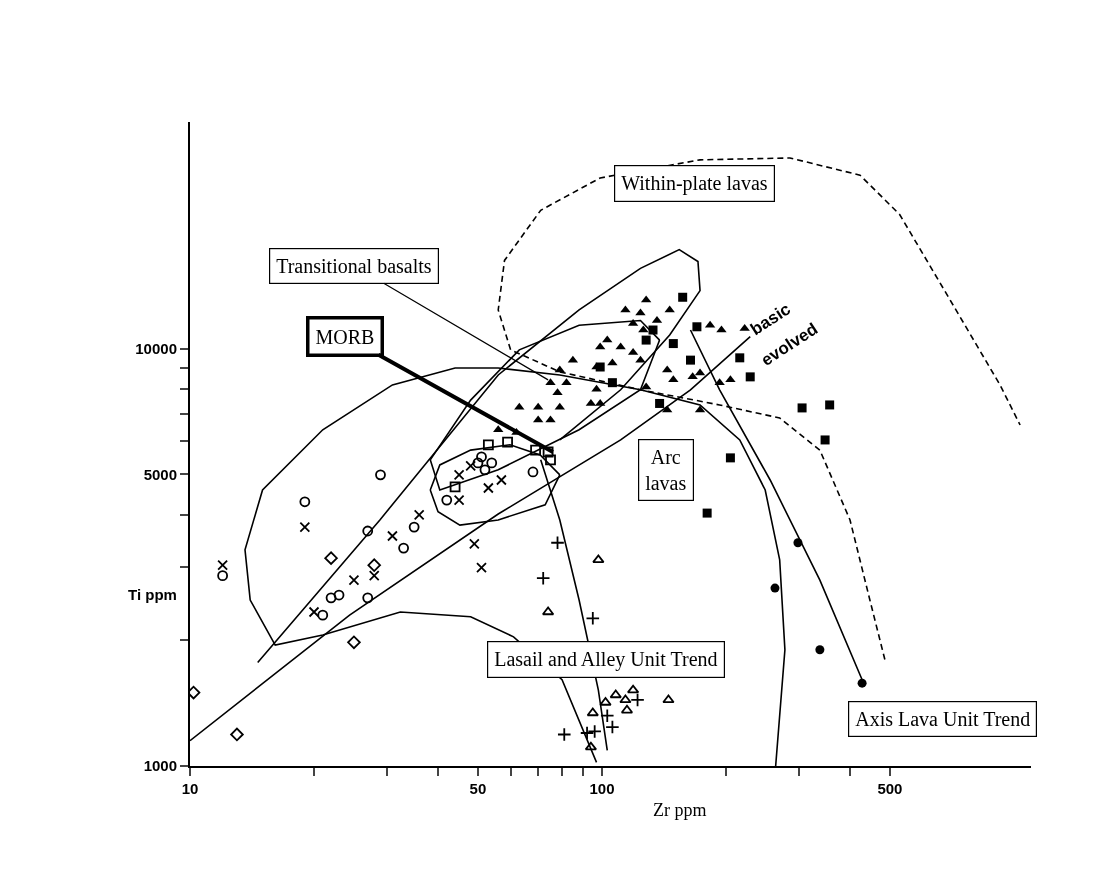  Describe the element at coordinates (190, 788) in the screenshot. I see `x-tick-label: 10` at that location.